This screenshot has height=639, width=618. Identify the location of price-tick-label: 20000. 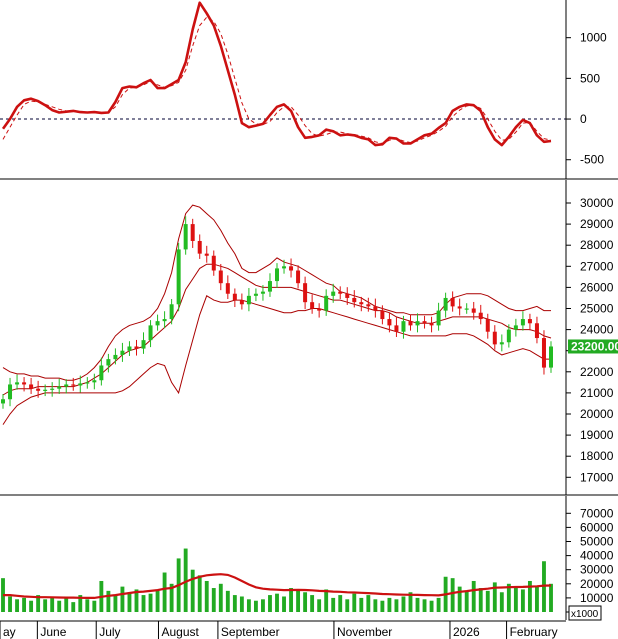
(597, 414).